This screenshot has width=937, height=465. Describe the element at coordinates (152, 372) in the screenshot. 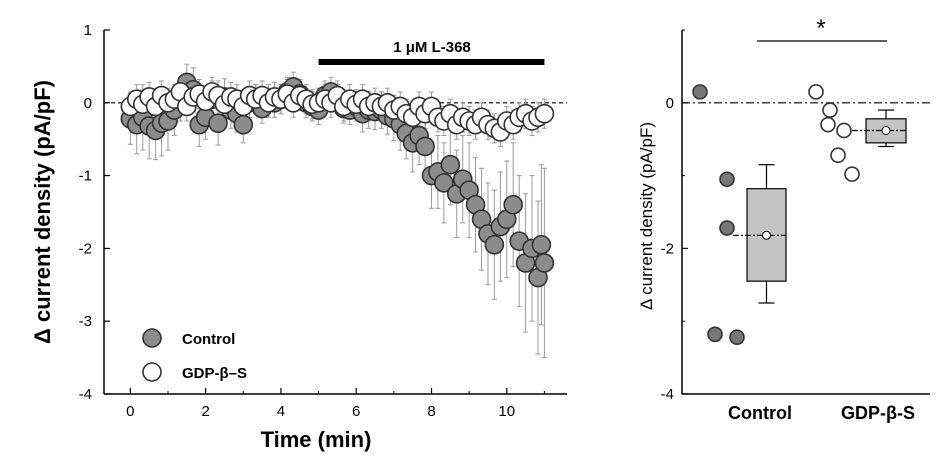

I see `legend-marker-gdp` at that location.